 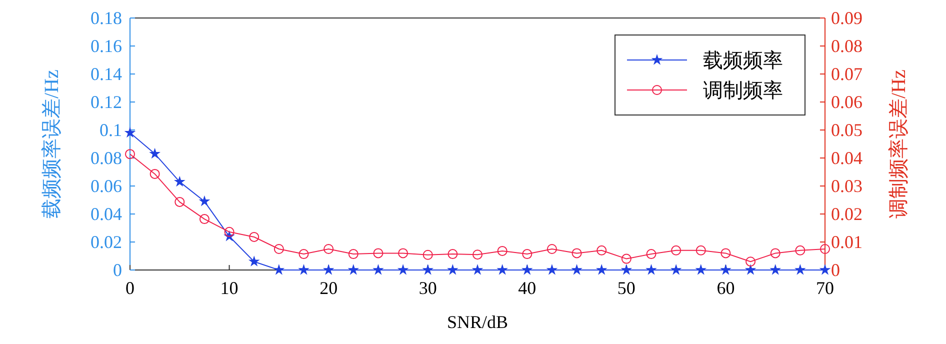 I want to click on y2-tick-label: 0.09, so click(x=846, y=18).